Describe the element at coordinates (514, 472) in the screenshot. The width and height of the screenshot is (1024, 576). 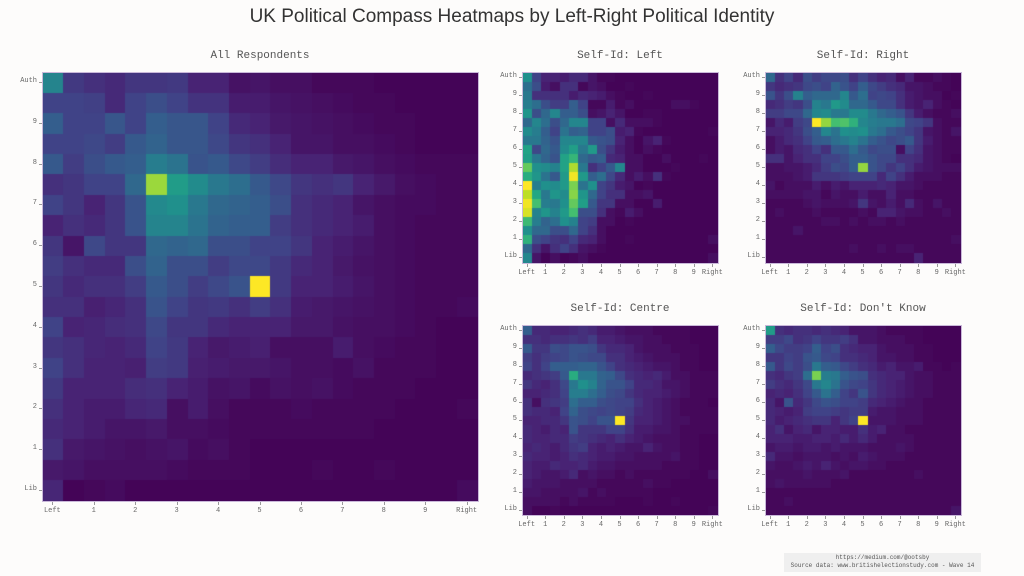
I see `y-tick-label: 2` at that location.